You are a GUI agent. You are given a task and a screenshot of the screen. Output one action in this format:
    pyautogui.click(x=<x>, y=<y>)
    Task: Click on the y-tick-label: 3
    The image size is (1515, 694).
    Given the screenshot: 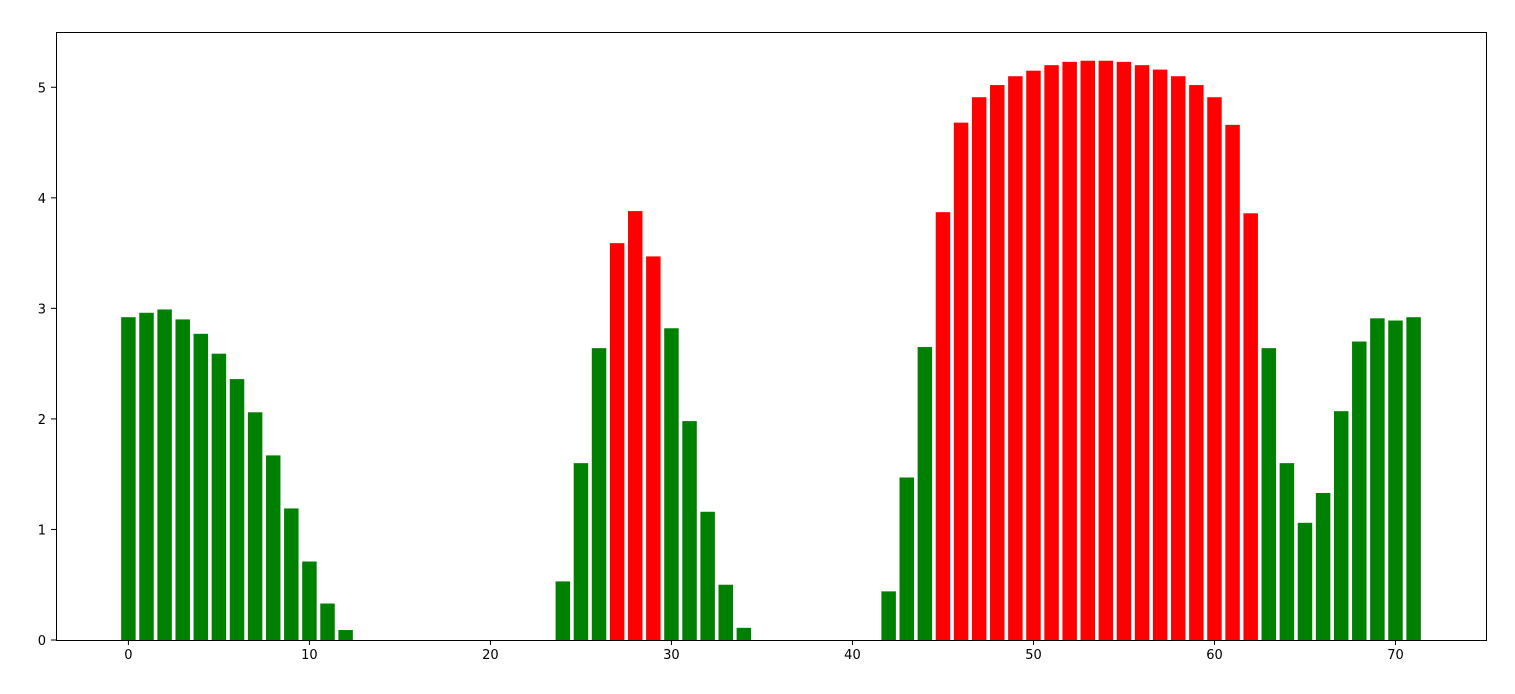 What is the action you would take?
    pyautogui.click(x=42, y=309)
    